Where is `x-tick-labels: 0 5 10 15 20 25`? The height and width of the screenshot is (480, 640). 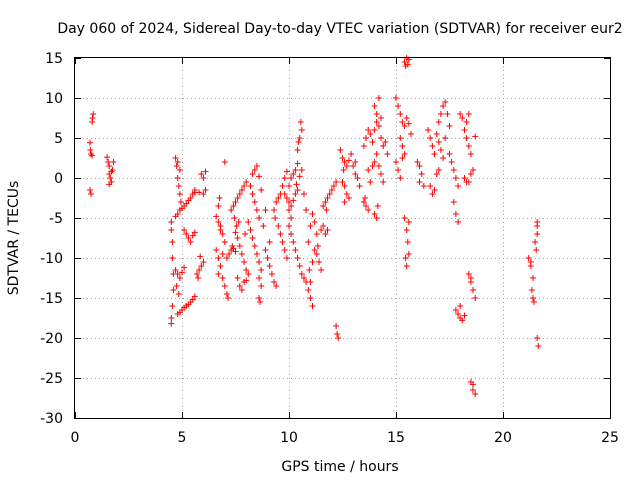 x-tick-labels: 0 5 10 15 20 25 is located at coordinates (345, 438).